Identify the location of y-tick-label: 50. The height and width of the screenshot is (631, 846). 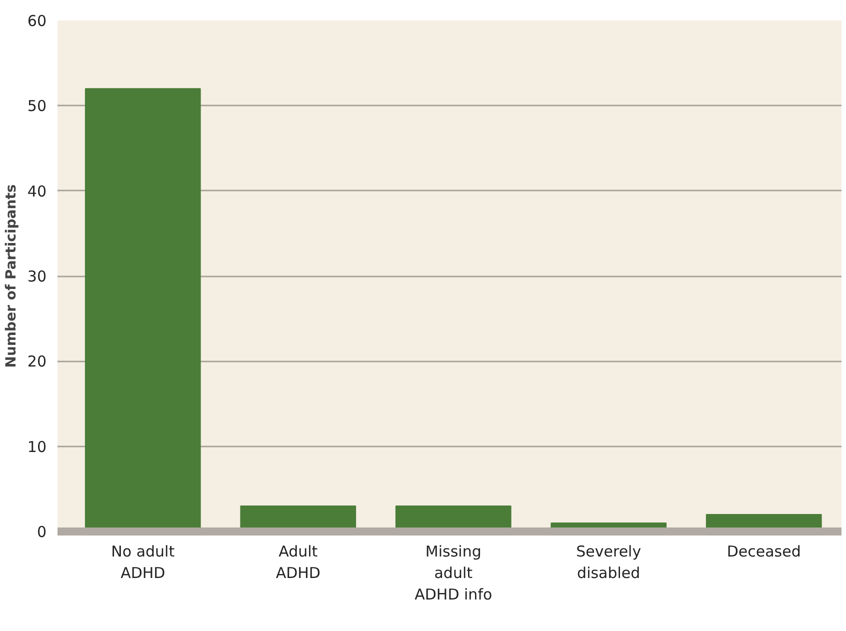
(37, 106).